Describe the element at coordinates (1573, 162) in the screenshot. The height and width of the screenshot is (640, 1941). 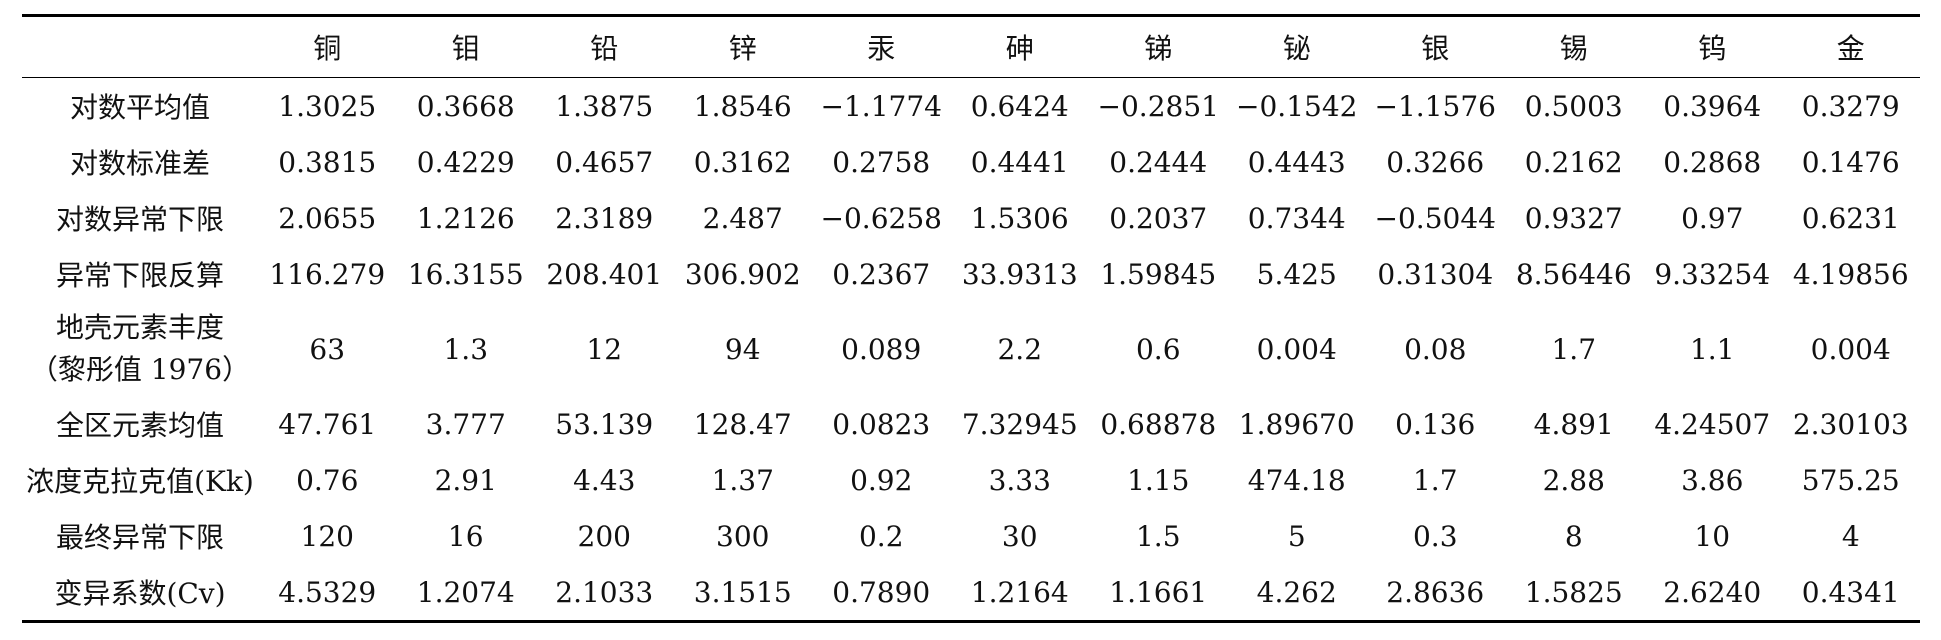
I see `table-cell: 0.2162` at that location.